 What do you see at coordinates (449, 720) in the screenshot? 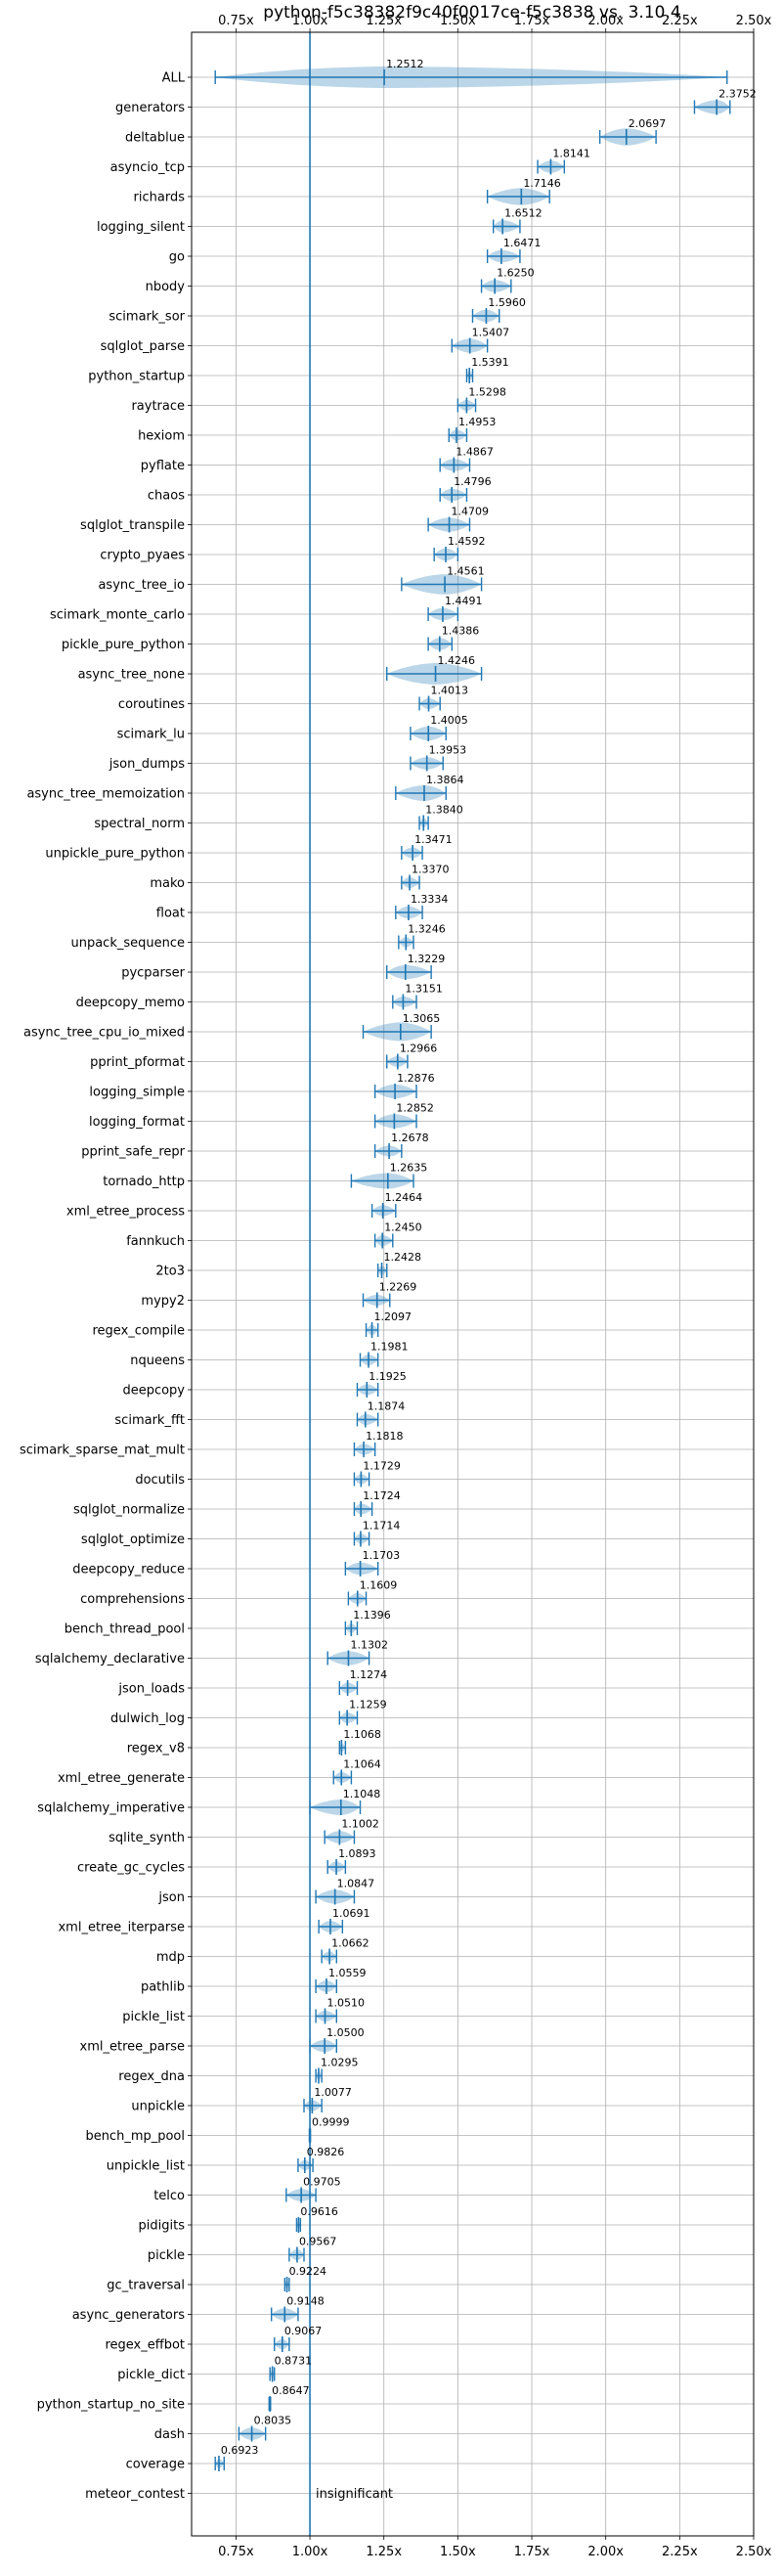
I see `value-label: 1.4005` at bounding box center [449, 720].